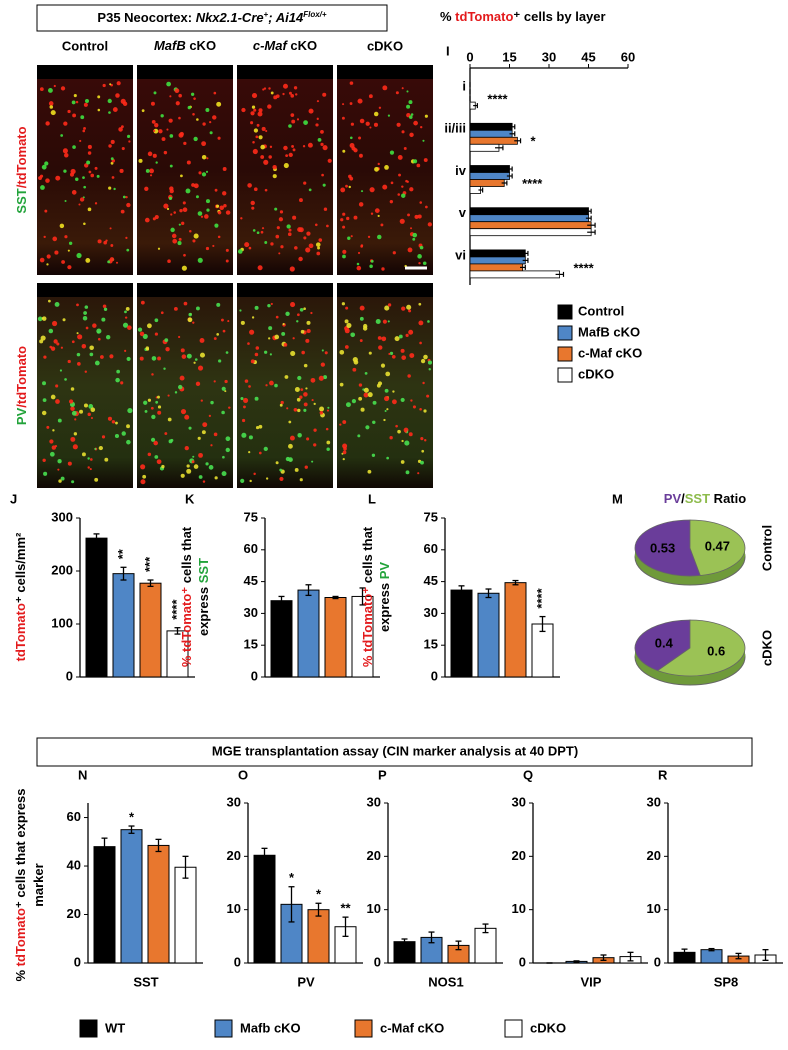 The height and width of the screenshot is (1050, 788). I want to click on y-tick-label: 0, so click(69, 675).